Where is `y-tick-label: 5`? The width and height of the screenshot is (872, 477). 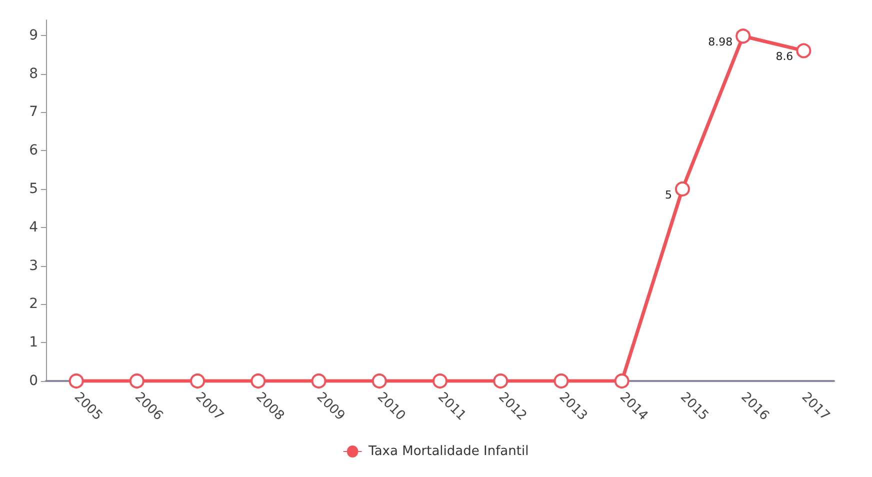 y-tick-label: 5 is located at coordinates (33, 188).